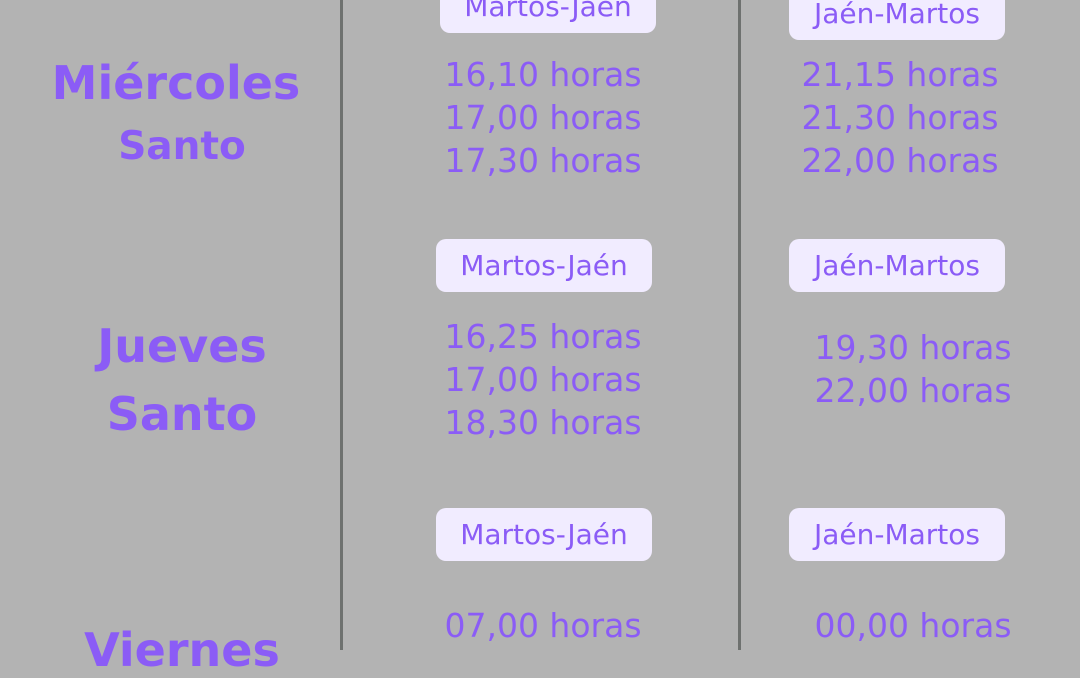  I want to click on schedule-list: 07,00 horas, so click(543, 625).